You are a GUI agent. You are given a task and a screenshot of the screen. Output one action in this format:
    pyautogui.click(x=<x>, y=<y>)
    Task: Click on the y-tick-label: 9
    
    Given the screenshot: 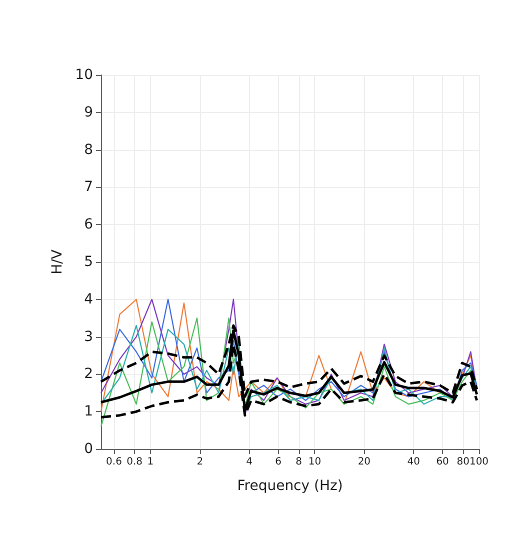 What is the action you would take?
    pyautogui.click(x=88, y=112)
    